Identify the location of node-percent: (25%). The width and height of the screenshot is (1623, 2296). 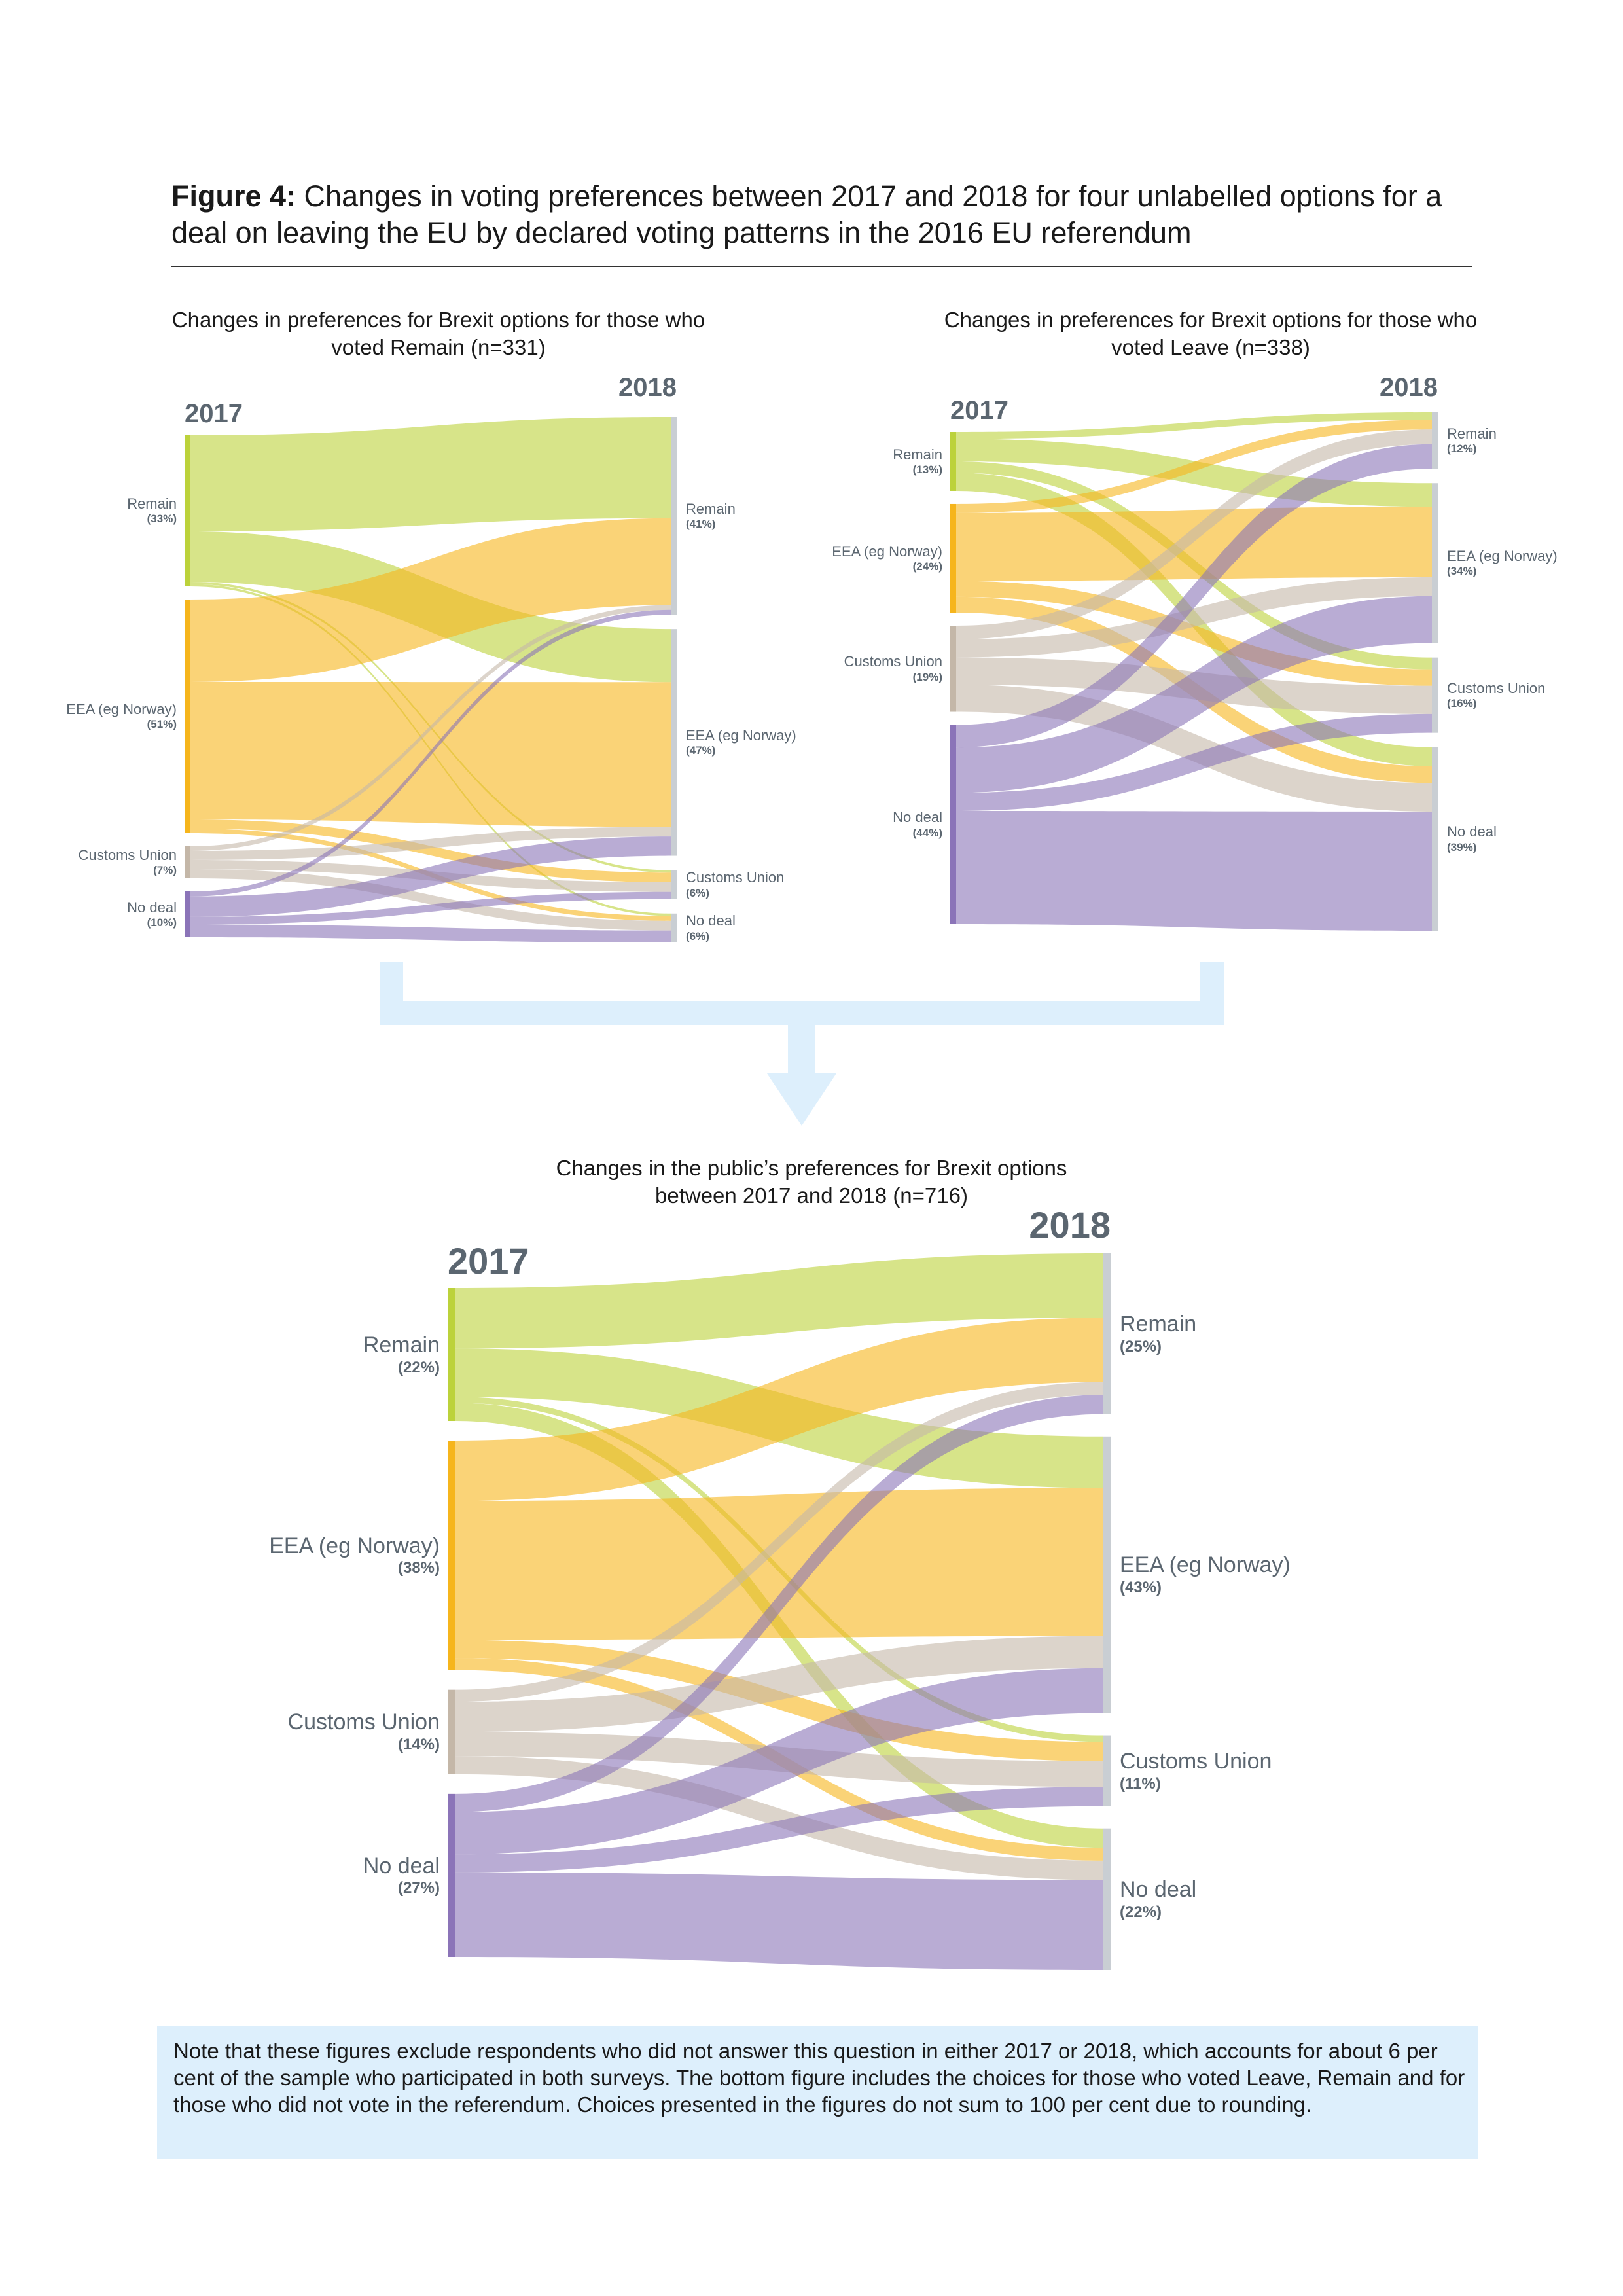
(1141, 1346).